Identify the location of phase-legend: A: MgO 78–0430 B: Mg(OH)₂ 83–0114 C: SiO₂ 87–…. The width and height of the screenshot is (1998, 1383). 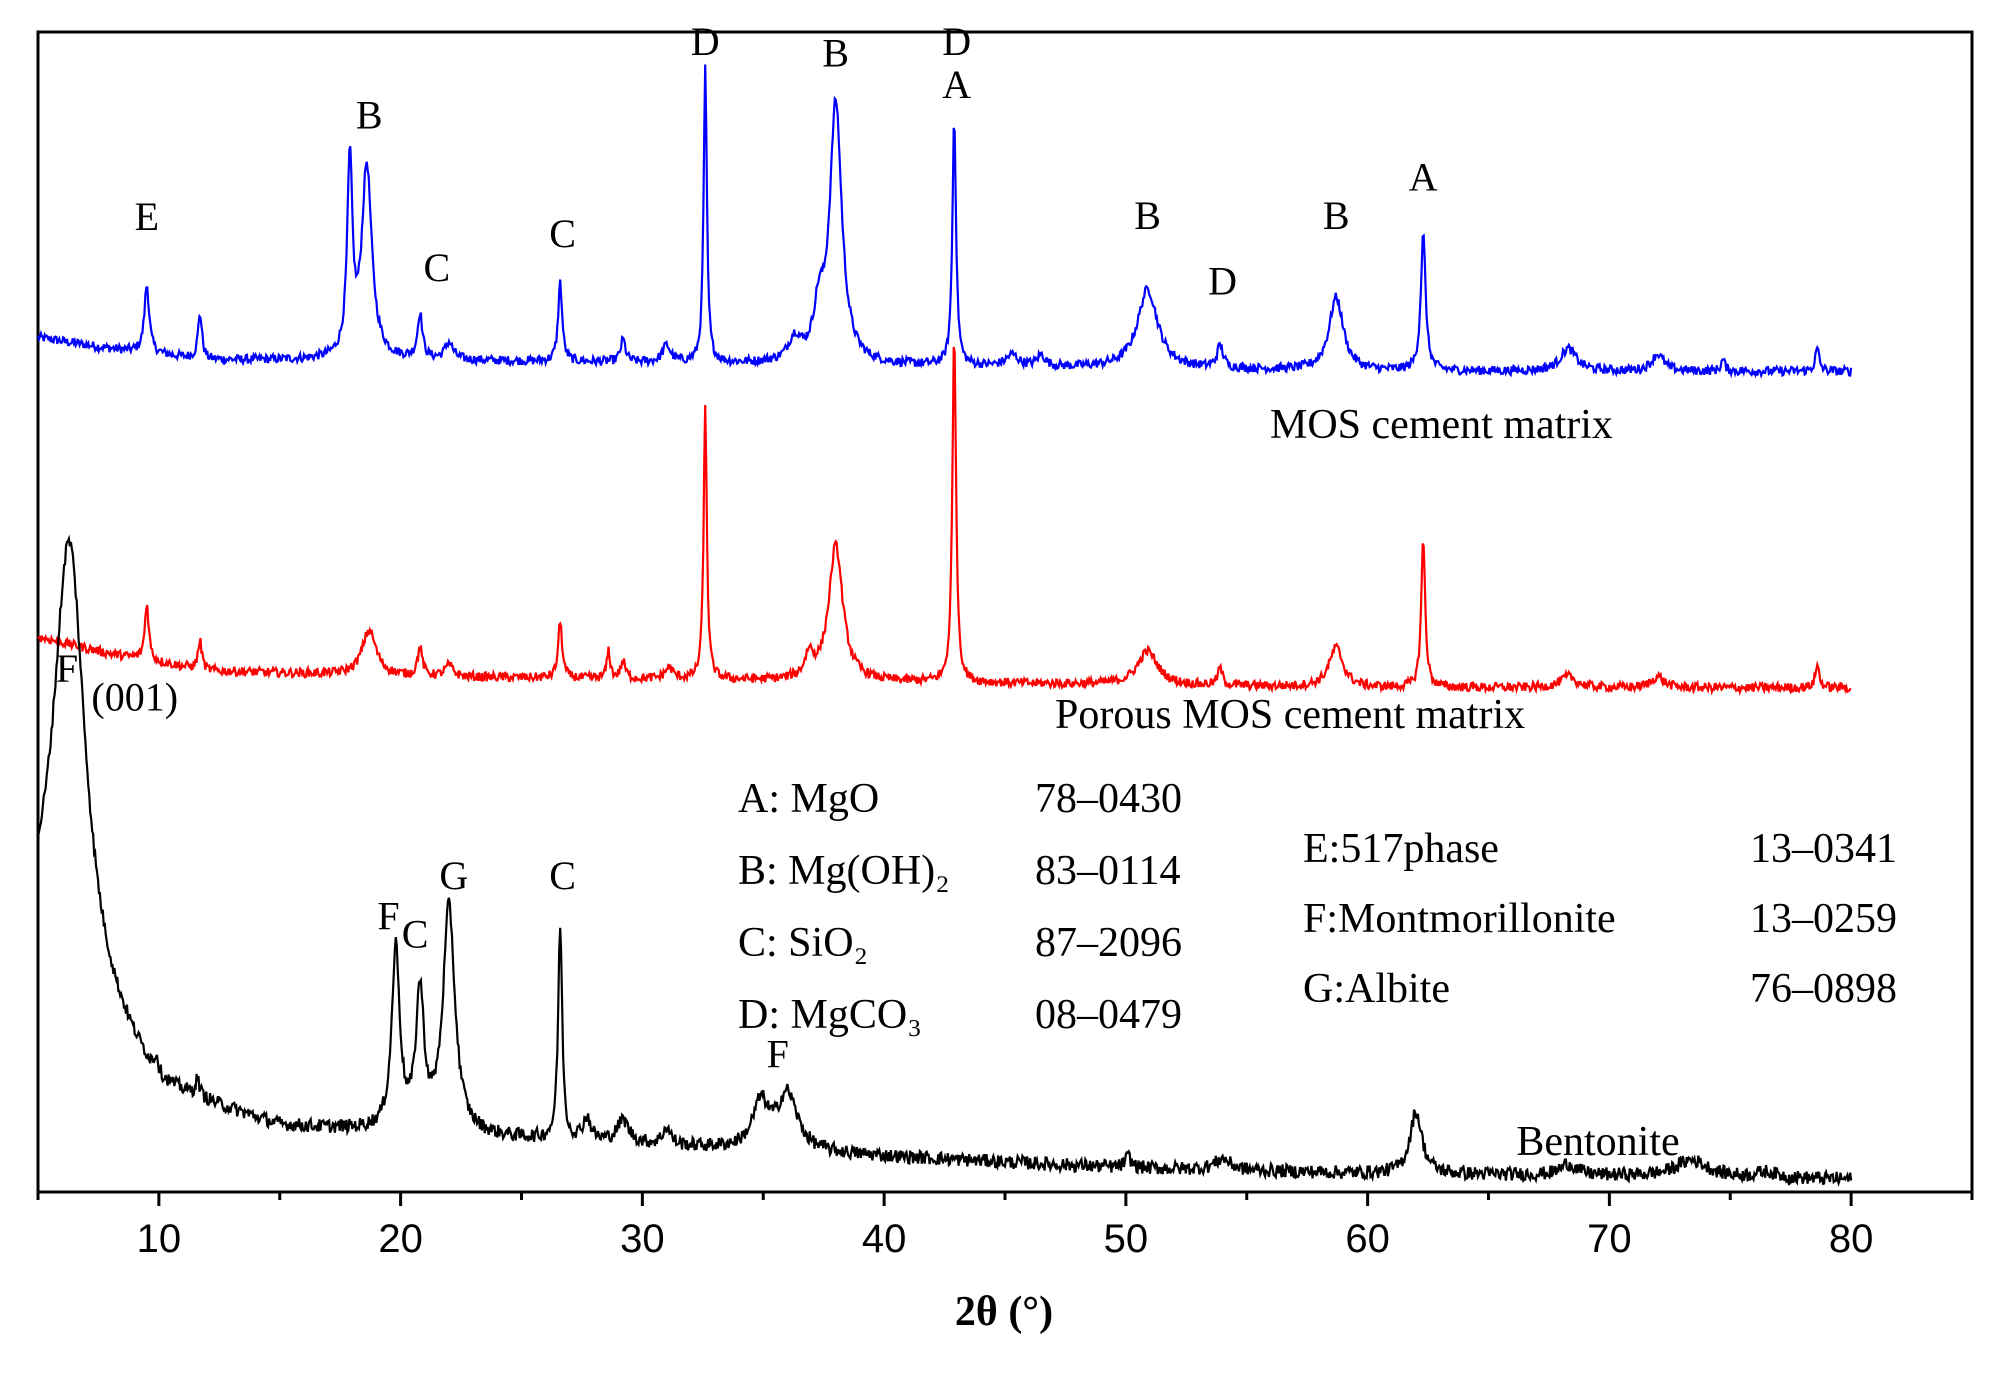
(1317, 907).